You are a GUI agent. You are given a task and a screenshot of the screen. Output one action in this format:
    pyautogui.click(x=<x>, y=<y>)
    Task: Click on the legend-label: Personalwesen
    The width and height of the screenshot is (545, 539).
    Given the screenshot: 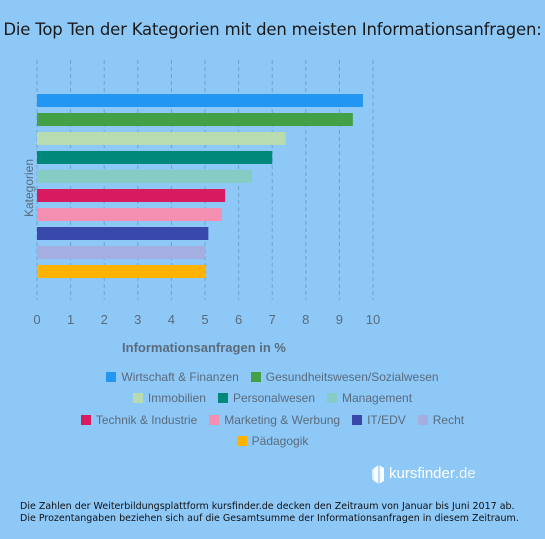 What is the action you would take?
    pyautogui.click(x=274, y=398)
    